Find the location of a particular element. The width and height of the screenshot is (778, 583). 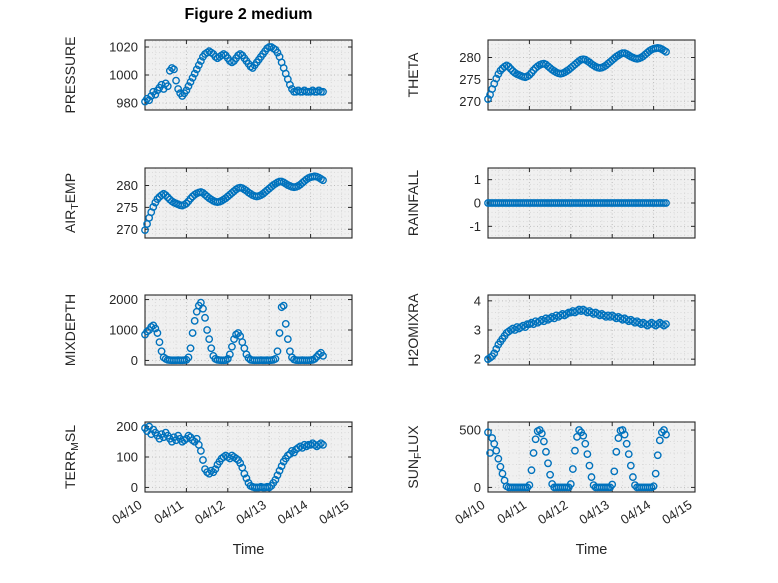

figure-title: Figure 2 medium is located at coordinates (248, 14).